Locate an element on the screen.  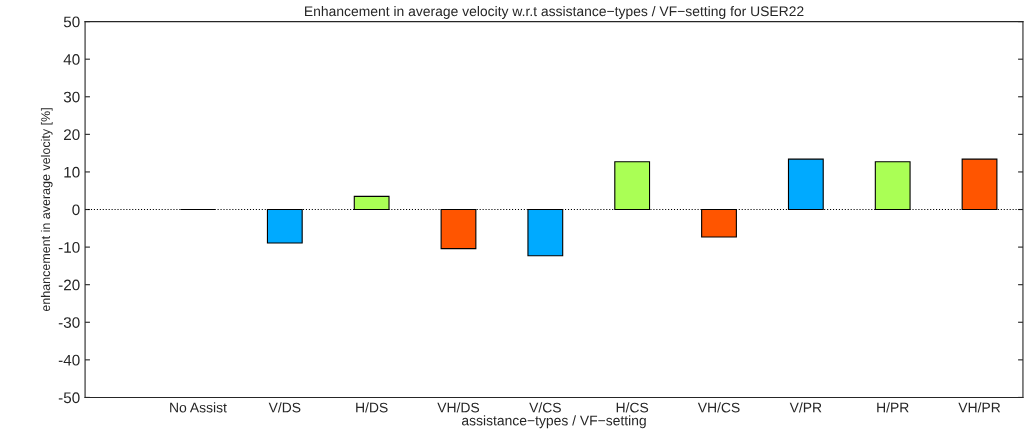
x-tick-label: VH/CS is located at coordinates (718, 407).